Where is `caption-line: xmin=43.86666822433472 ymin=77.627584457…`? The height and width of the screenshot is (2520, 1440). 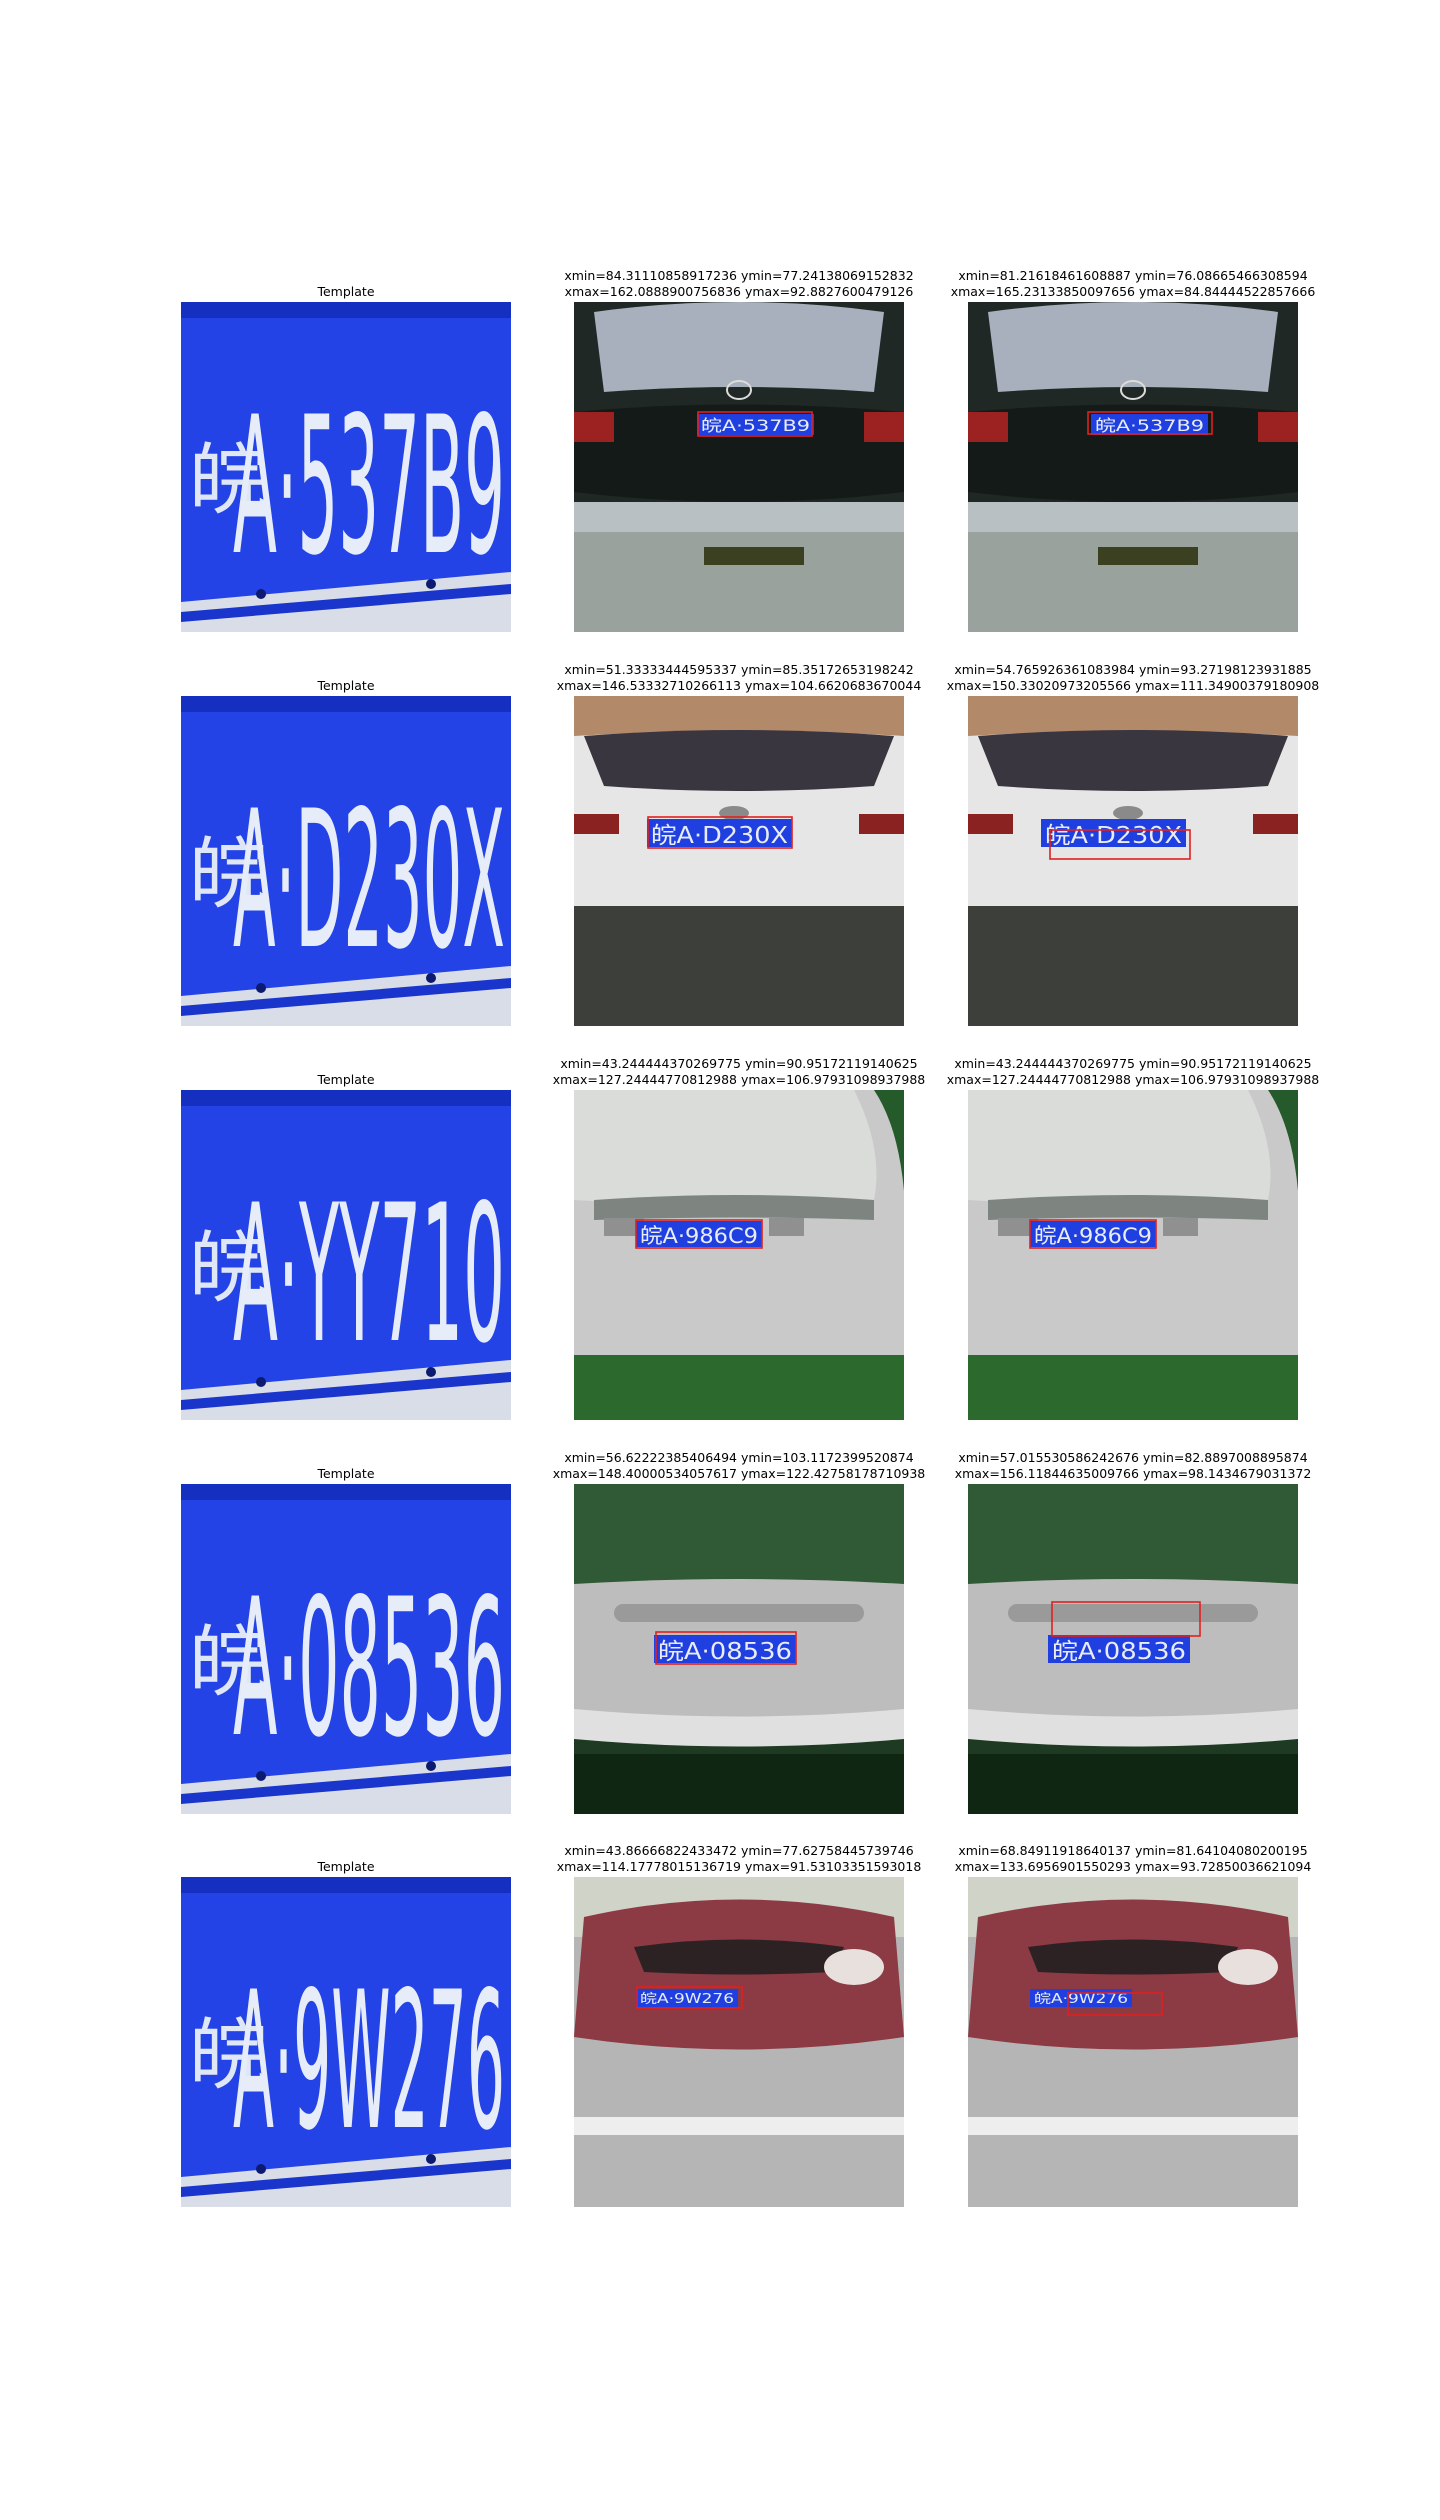 caption-line: xmin=43.86666822433472 ymin=77.627584457… is located at coordinates (739, 1851).